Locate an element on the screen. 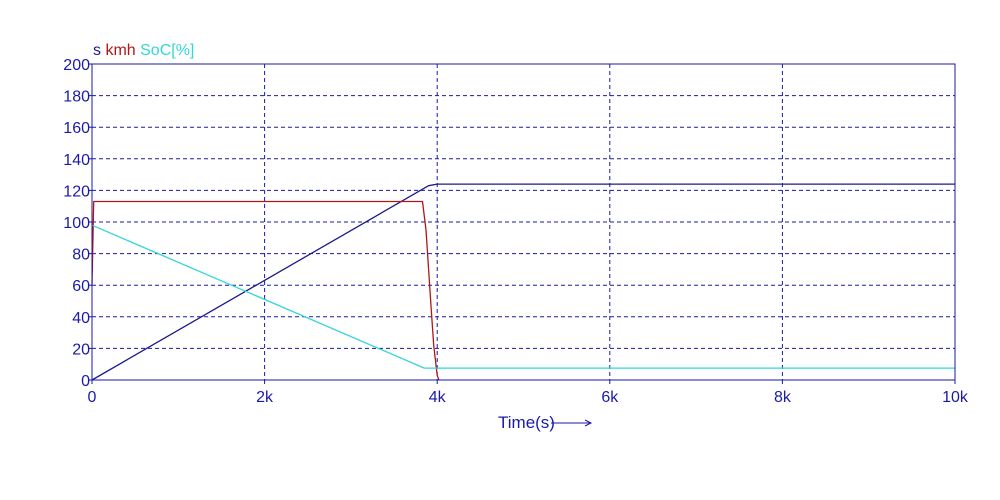 Image resolution: width=1000 pixels, height=500 pixels. y-axis-ticks: 0 20 40 60 80 100 120 140 160 180 200 is located at coordinates (77, 223).